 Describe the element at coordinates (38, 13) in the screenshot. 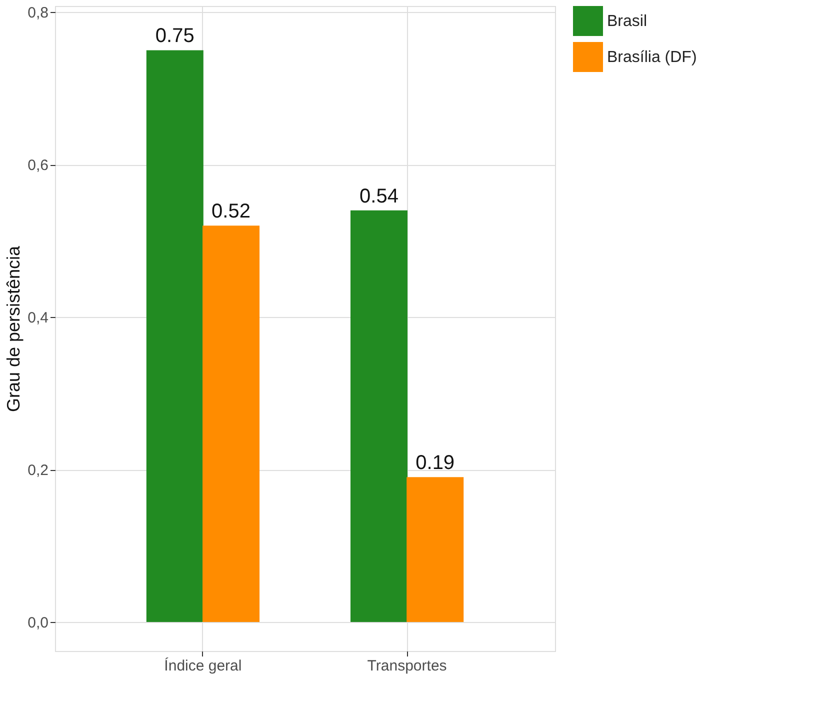

I see `y-tick-label: 0,8` at that location.